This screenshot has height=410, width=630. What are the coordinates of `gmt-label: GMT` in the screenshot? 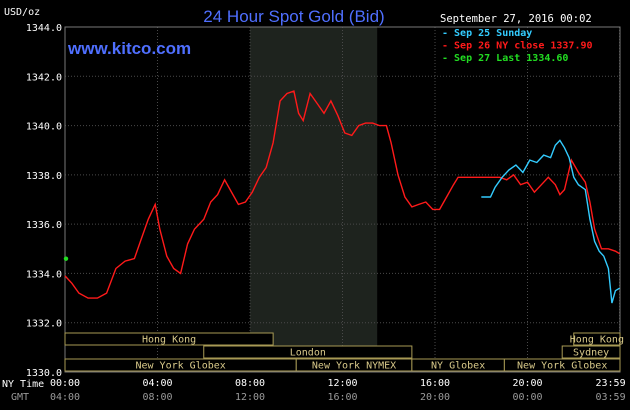 It's located at (20, 397).